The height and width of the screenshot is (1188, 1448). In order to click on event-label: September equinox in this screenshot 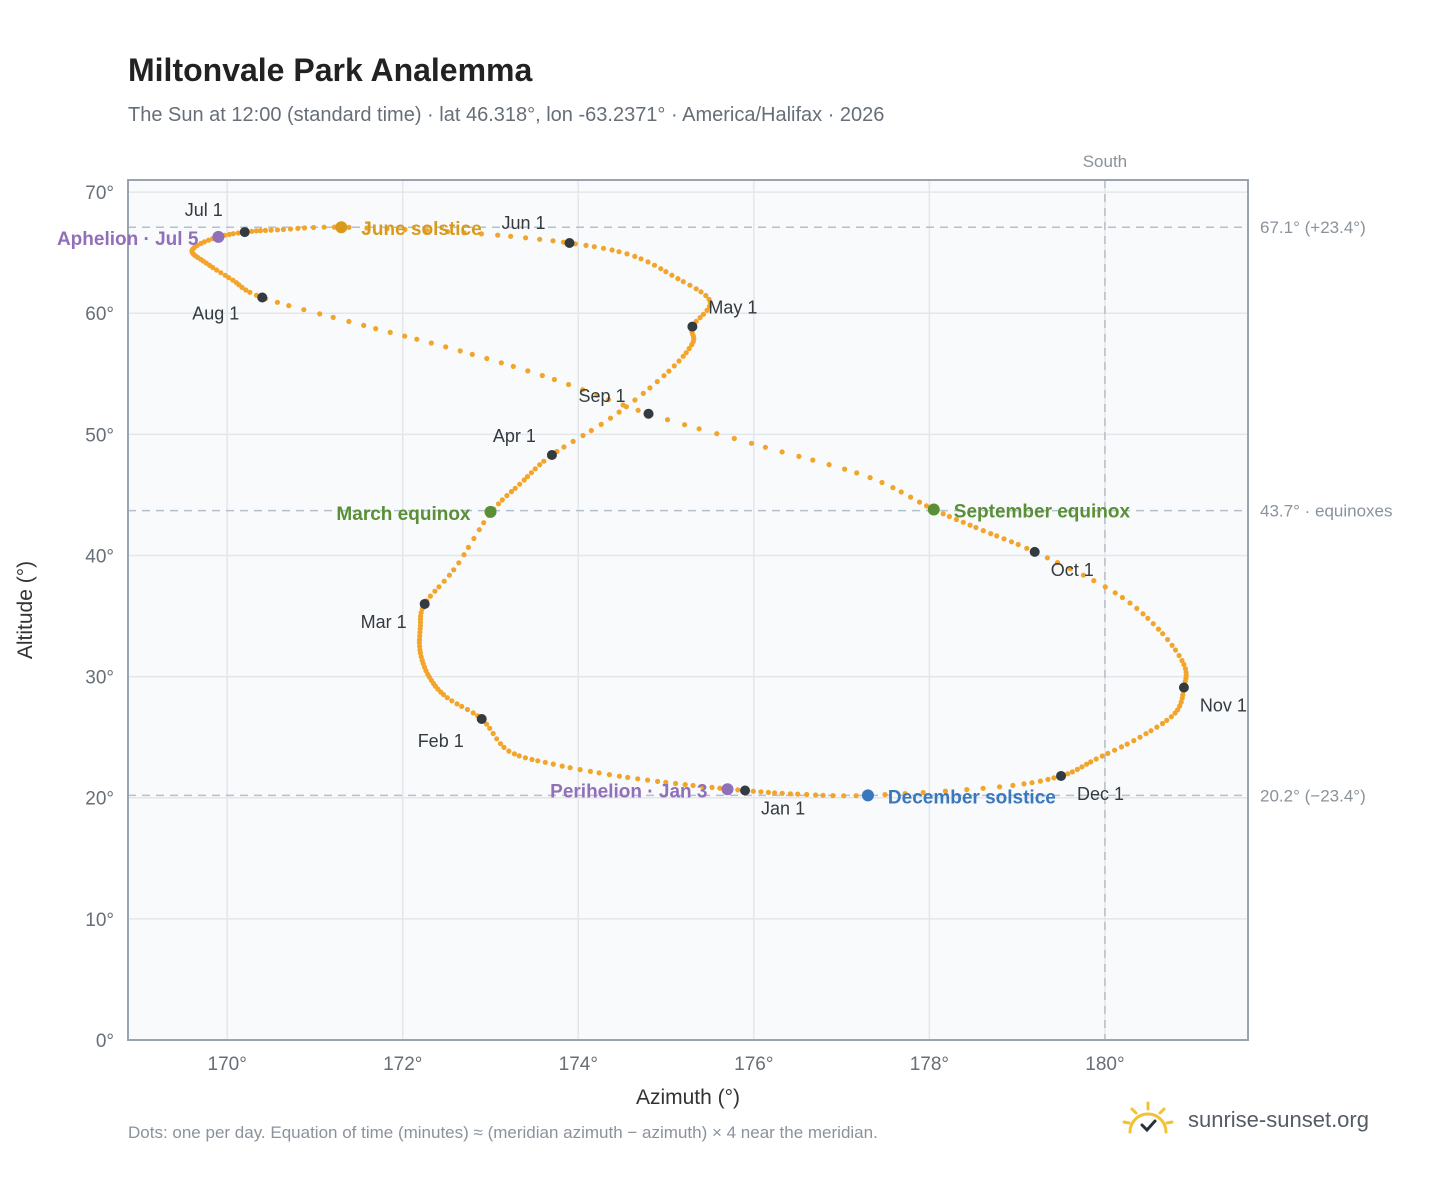, I will do `click(1042, 511)`.